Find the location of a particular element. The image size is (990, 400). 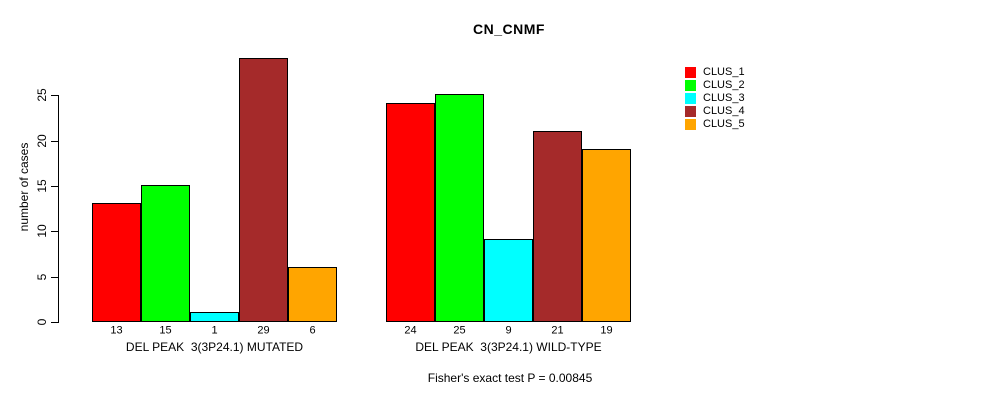

legend-label: CLUS_2 is located at coordinates (724, 85).